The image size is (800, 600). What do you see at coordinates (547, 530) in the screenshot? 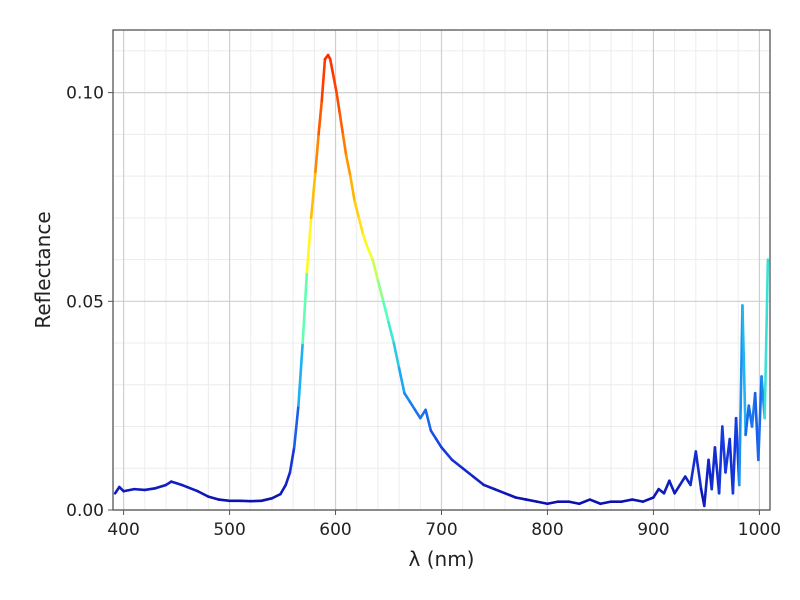
I see `x-tick-label: 800` at bounding box center [547, 530].